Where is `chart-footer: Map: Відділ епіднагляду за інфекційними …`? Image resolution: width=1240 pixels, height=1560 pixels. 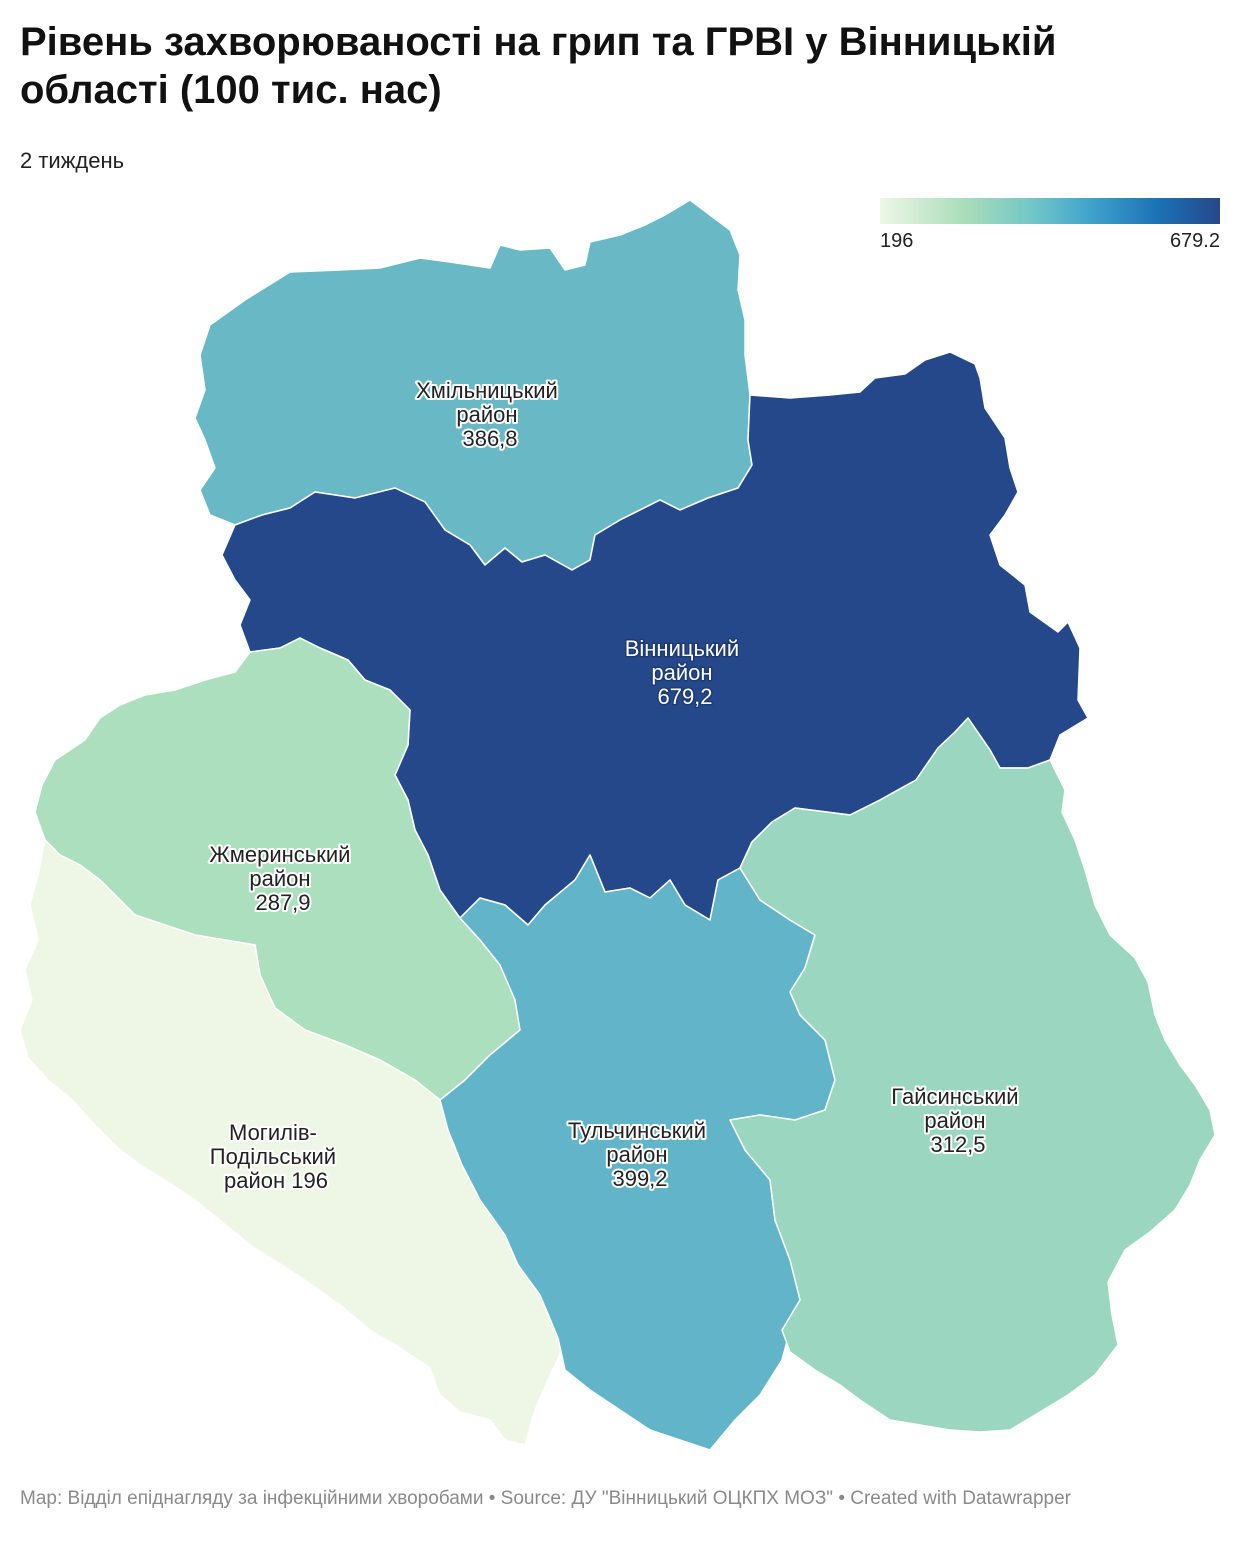
chart-footer: Map: Відділ епіднагляду за інфекційними … is located at coordinates (545, 1498).